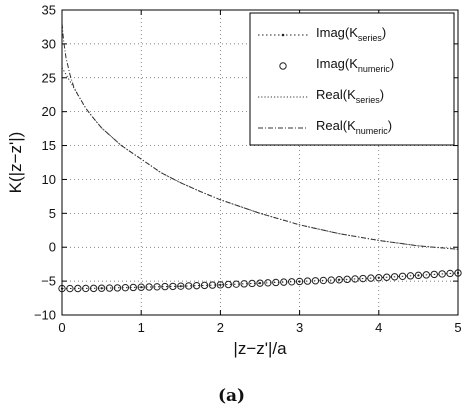 The height and width of the screenshot is (417, 463). Describe the element at coordinates (45, 315) in the screenshot. I see `y-tick-label: −10` at that location.